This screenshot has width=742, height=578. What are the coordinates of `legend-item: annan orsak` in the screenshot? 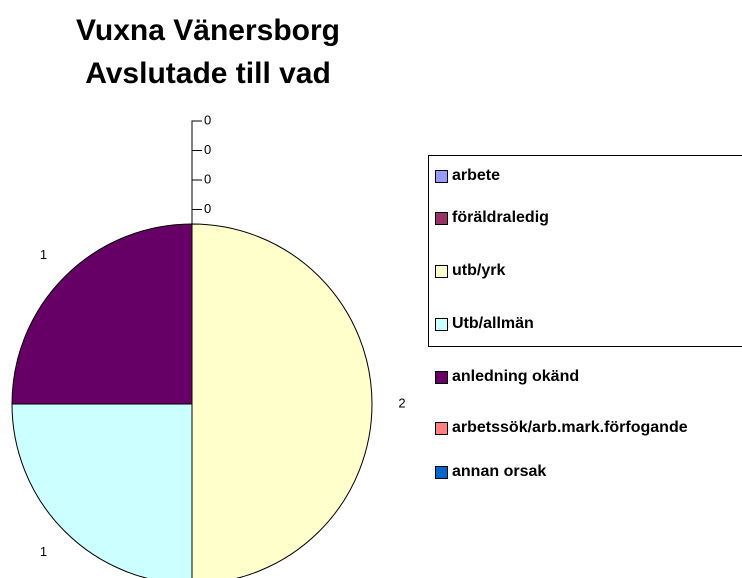 It's located at (570, 471).